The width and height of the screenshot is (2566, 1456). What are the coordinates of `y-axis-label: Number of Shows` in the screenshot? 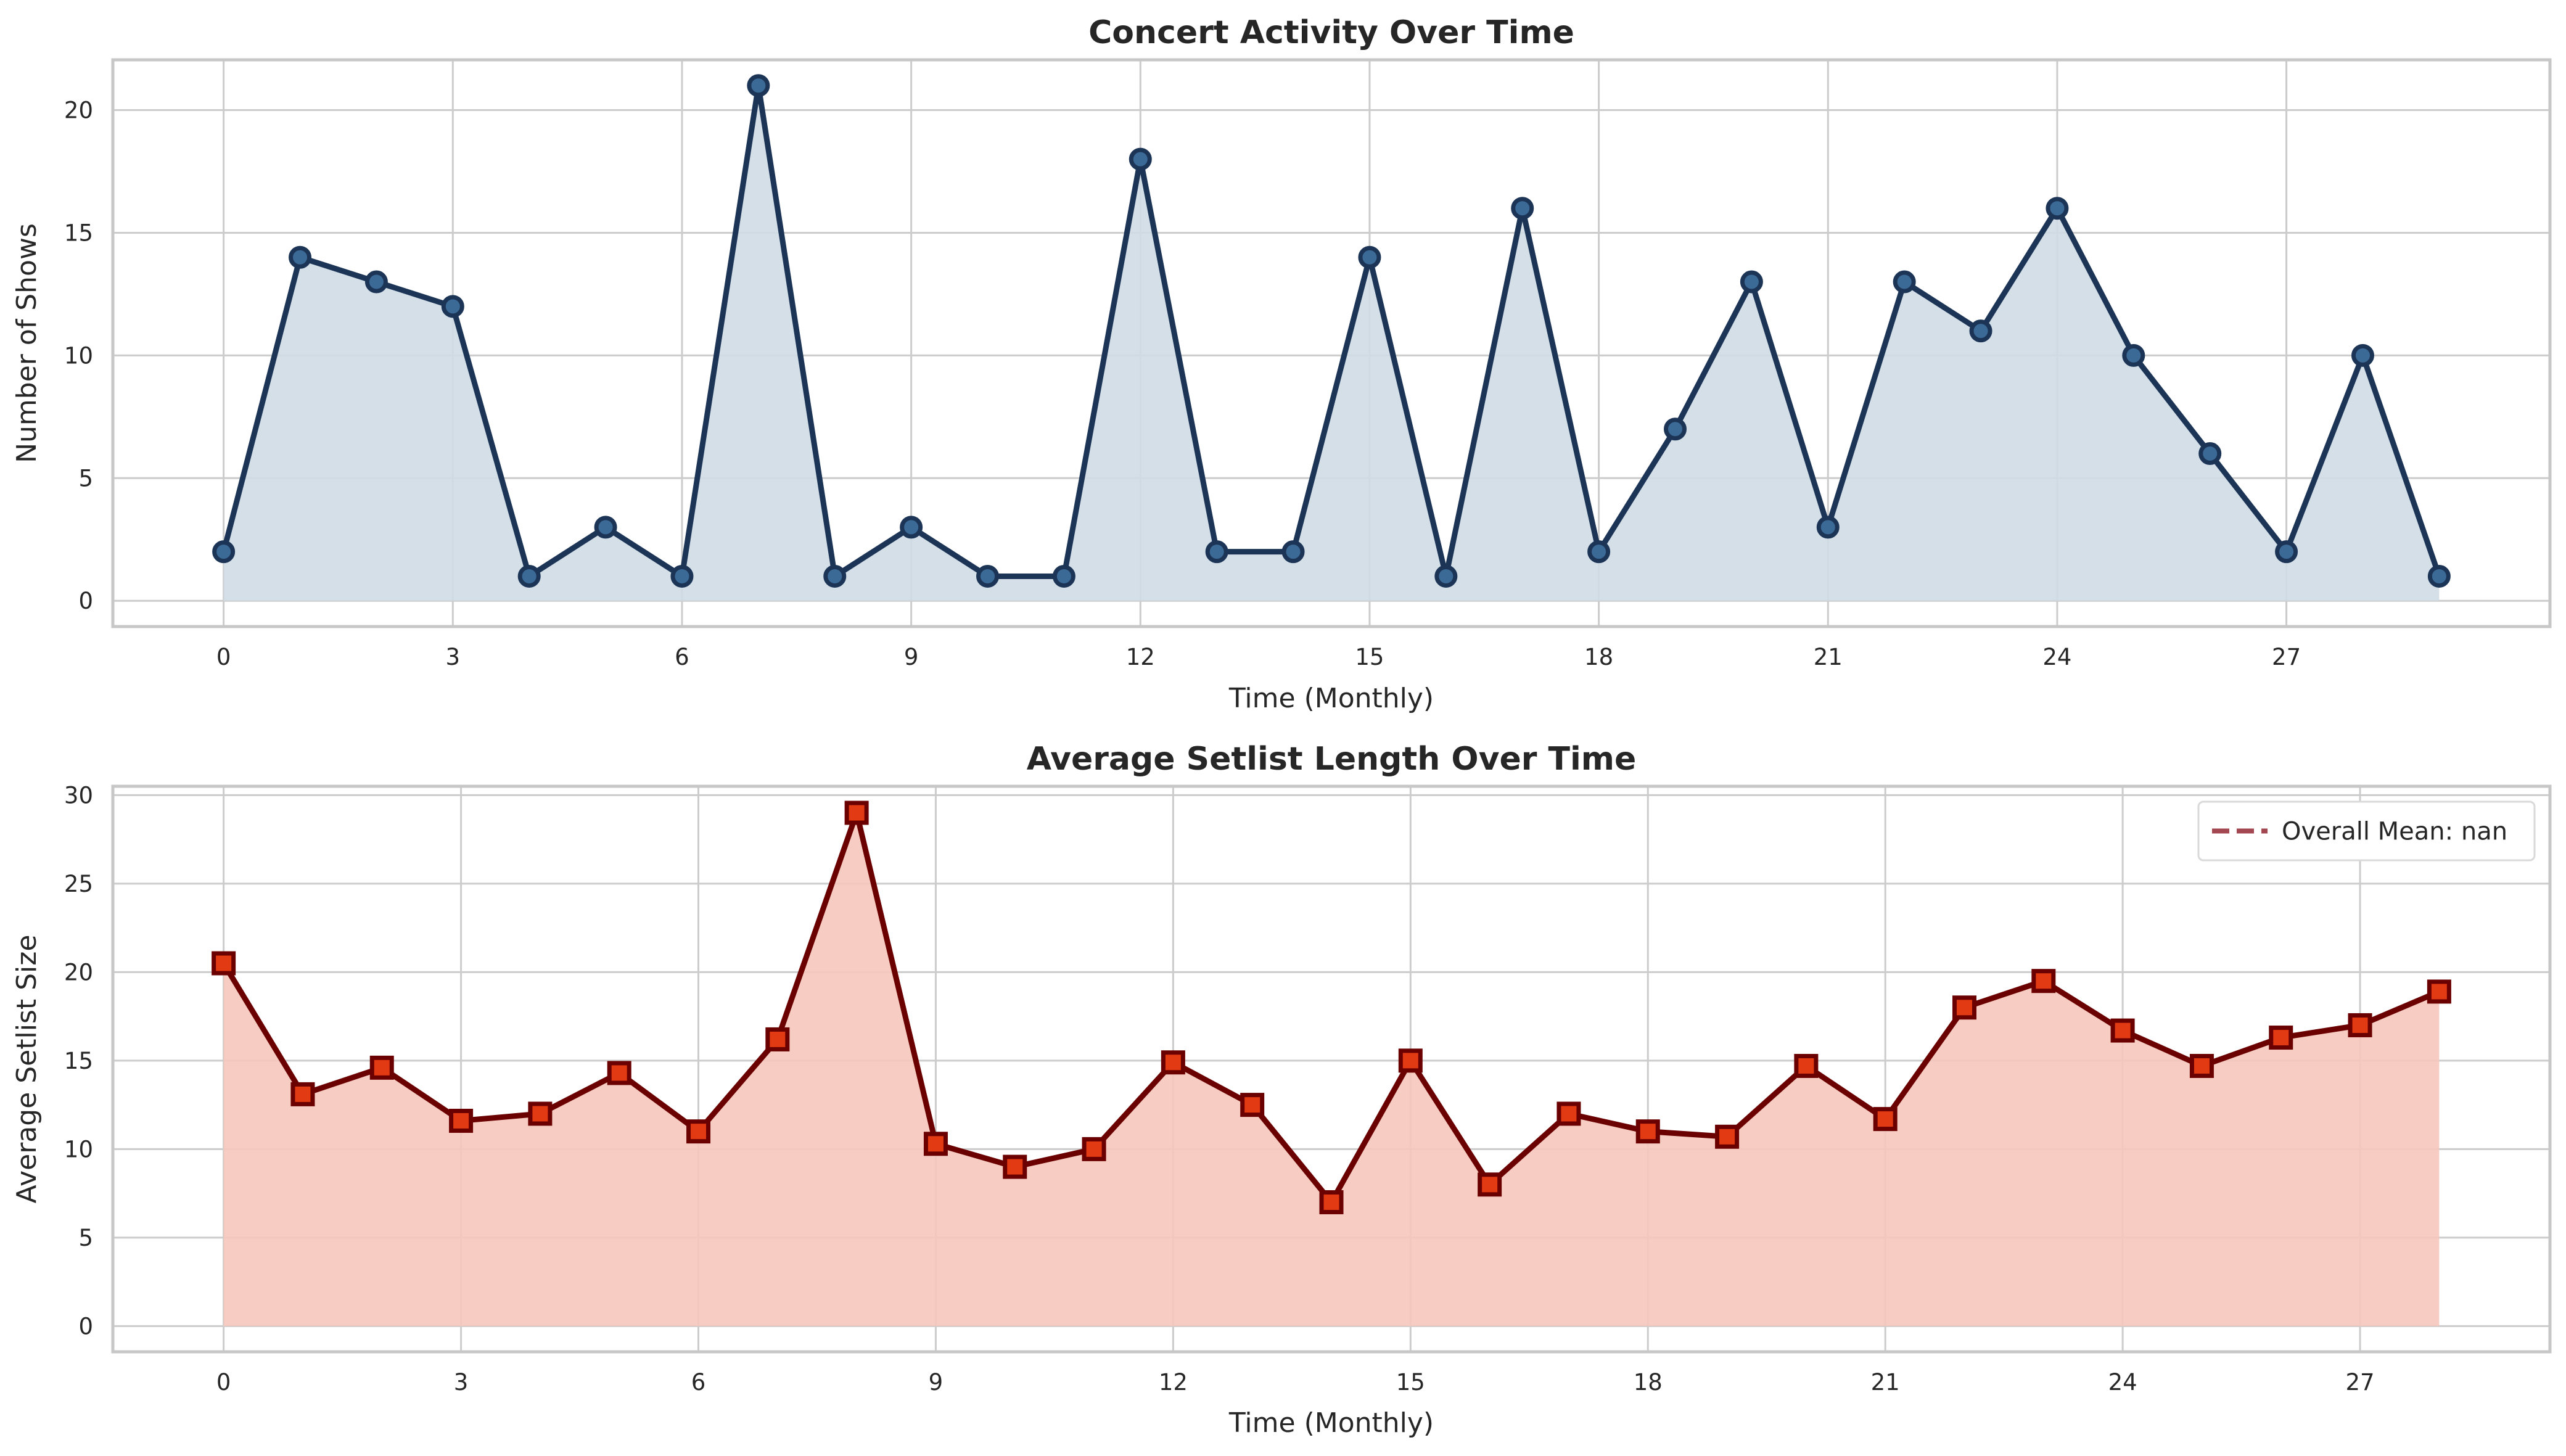 It's located at (27, 343).